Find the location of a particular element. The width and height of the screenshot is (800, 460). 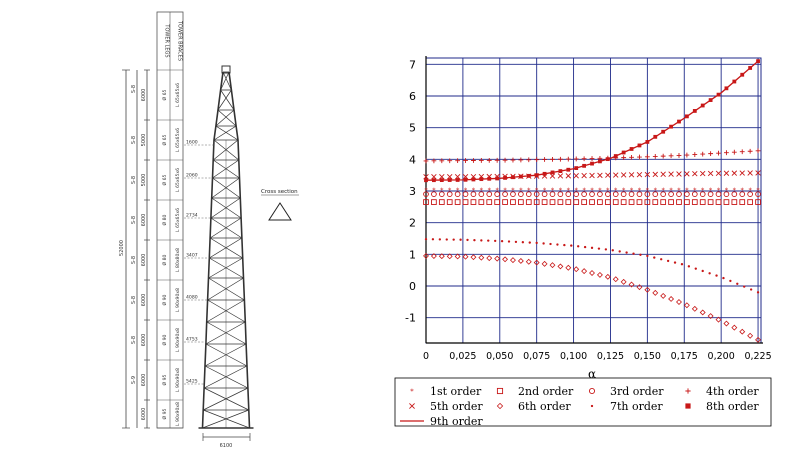

base-width-label: 6100 is located at coordinates (226, 446).